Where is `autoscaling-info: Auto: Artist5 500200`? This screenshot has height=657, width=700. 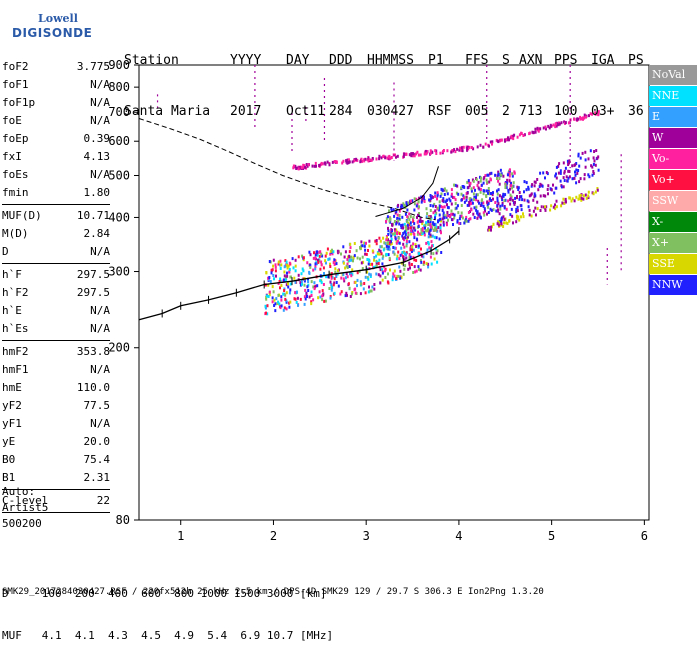 autoscaling-info: Auto: Artist5 500200 is located at coordinates (25, 508).